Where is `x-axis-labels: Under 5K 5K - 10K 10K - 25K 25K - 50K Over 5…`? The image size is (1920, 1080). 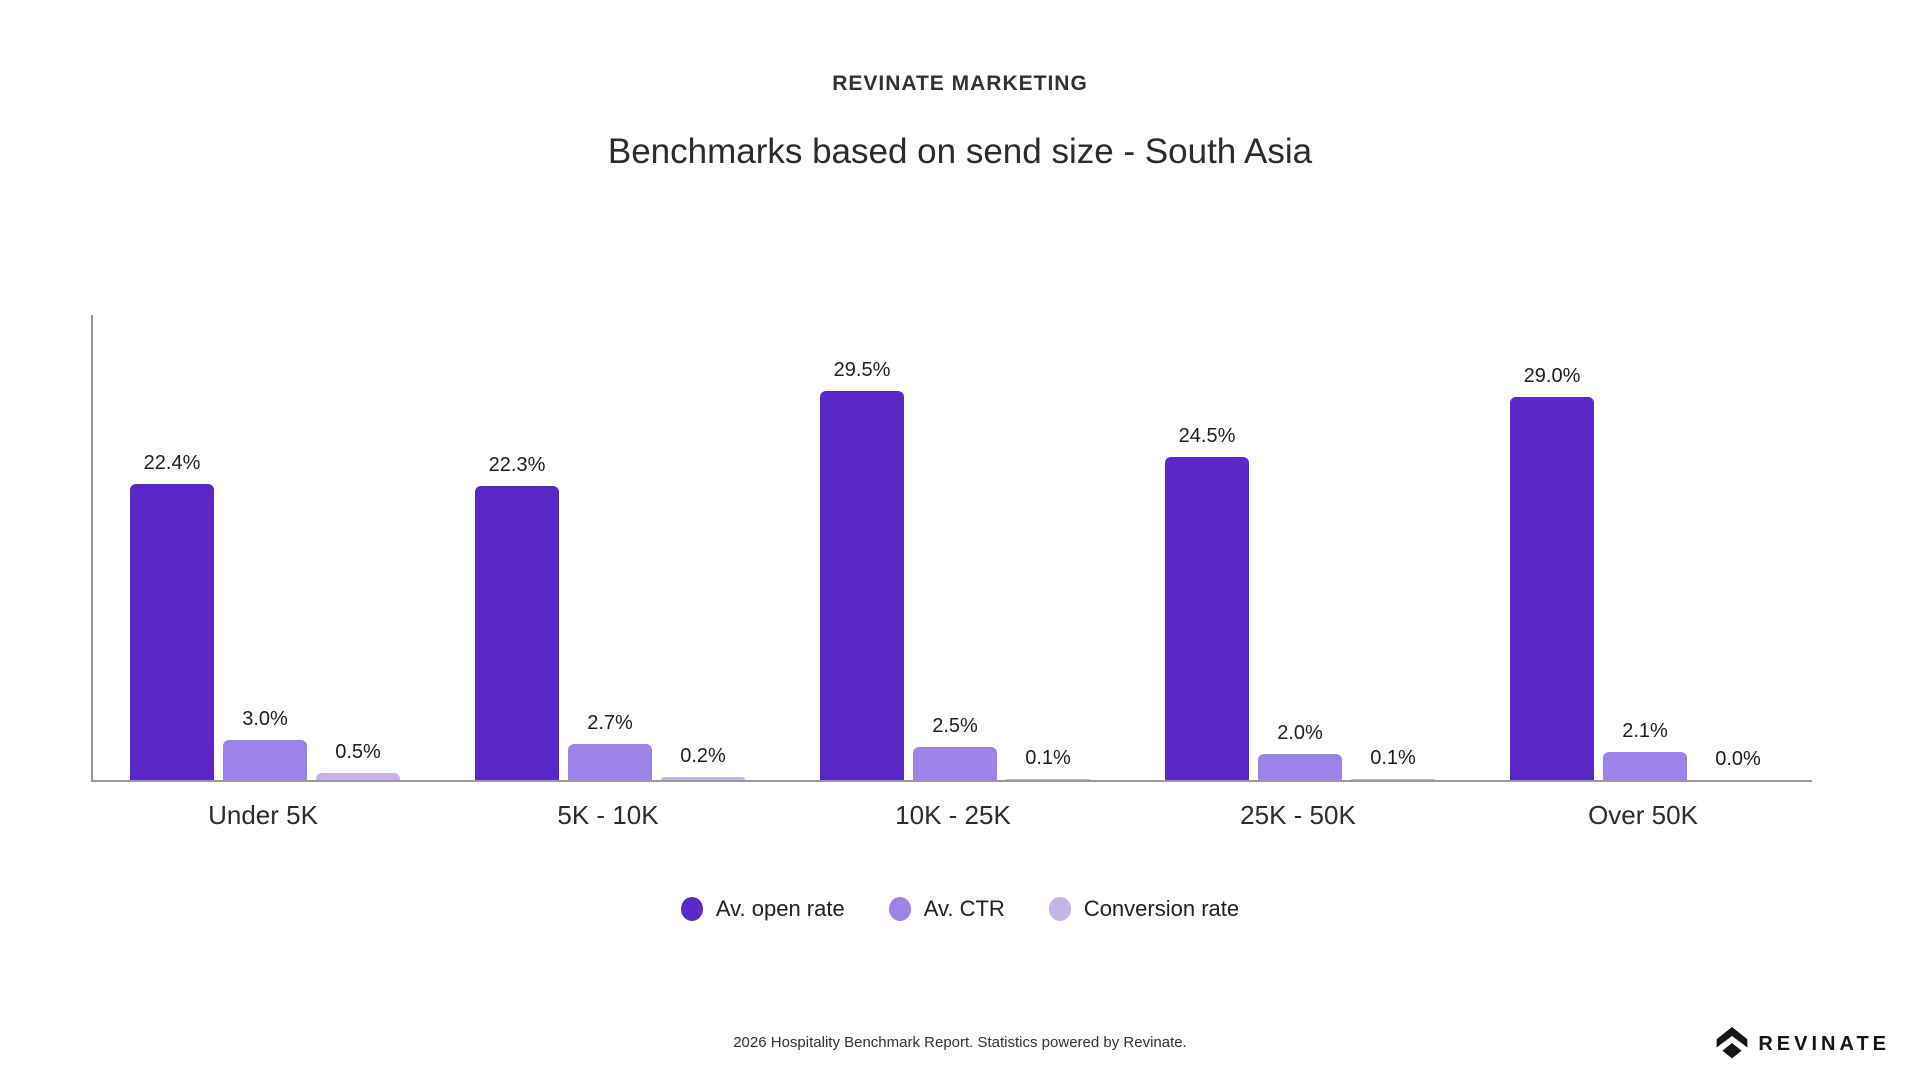 x-axis-labels: Under 5K 5K - 10K 10K - 25K 25K - 50K Over 5… is located at coordinates (951, 820).